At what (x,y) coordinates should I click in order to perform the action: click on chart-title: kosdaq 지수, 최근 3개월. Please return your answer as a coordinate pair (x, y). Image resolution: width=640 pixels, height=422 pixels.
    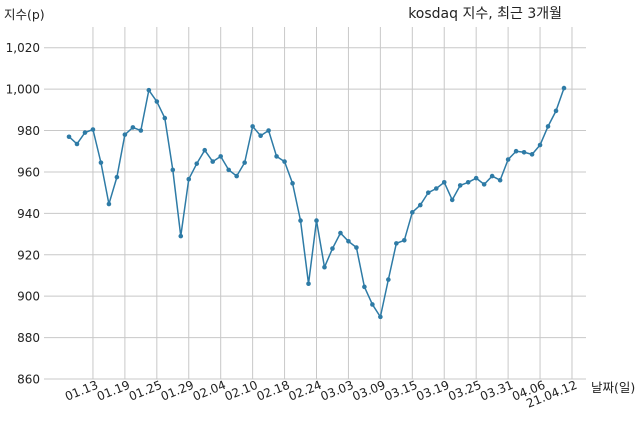
    Looking at the image, I should click on (485, 14).